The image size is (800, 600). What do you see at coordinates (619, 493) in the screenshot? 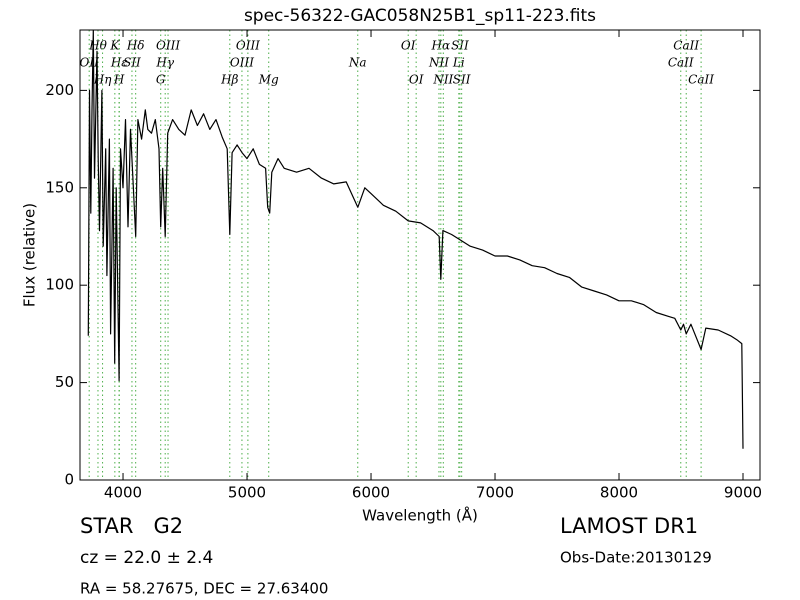
I see `x-tick-label: 8000` at bounding box center [619, 493].